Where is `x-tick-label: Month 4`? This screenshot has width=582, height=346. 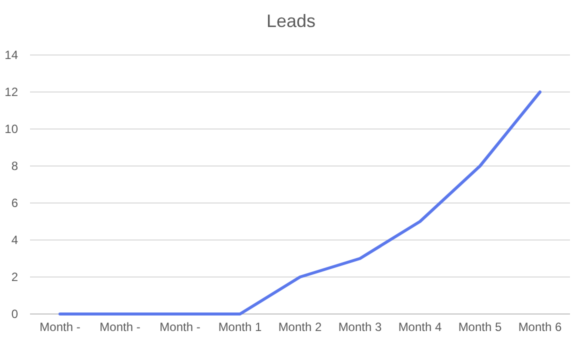
x-tick-label: Month 4 is located at coordinates (420, 327).